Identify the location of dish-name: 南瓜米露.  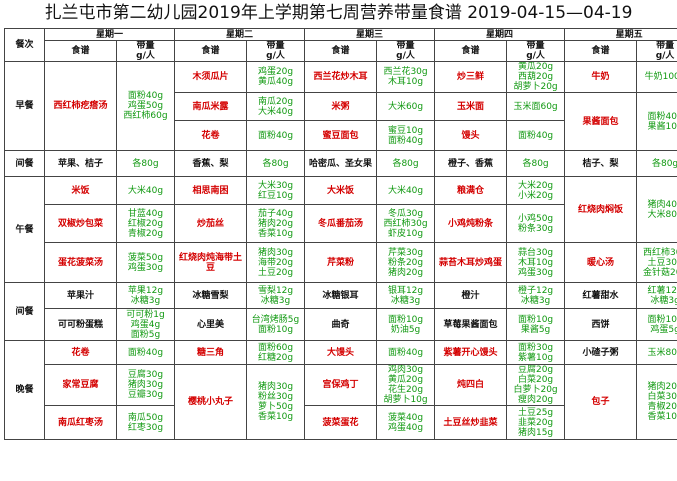
(211, 106).